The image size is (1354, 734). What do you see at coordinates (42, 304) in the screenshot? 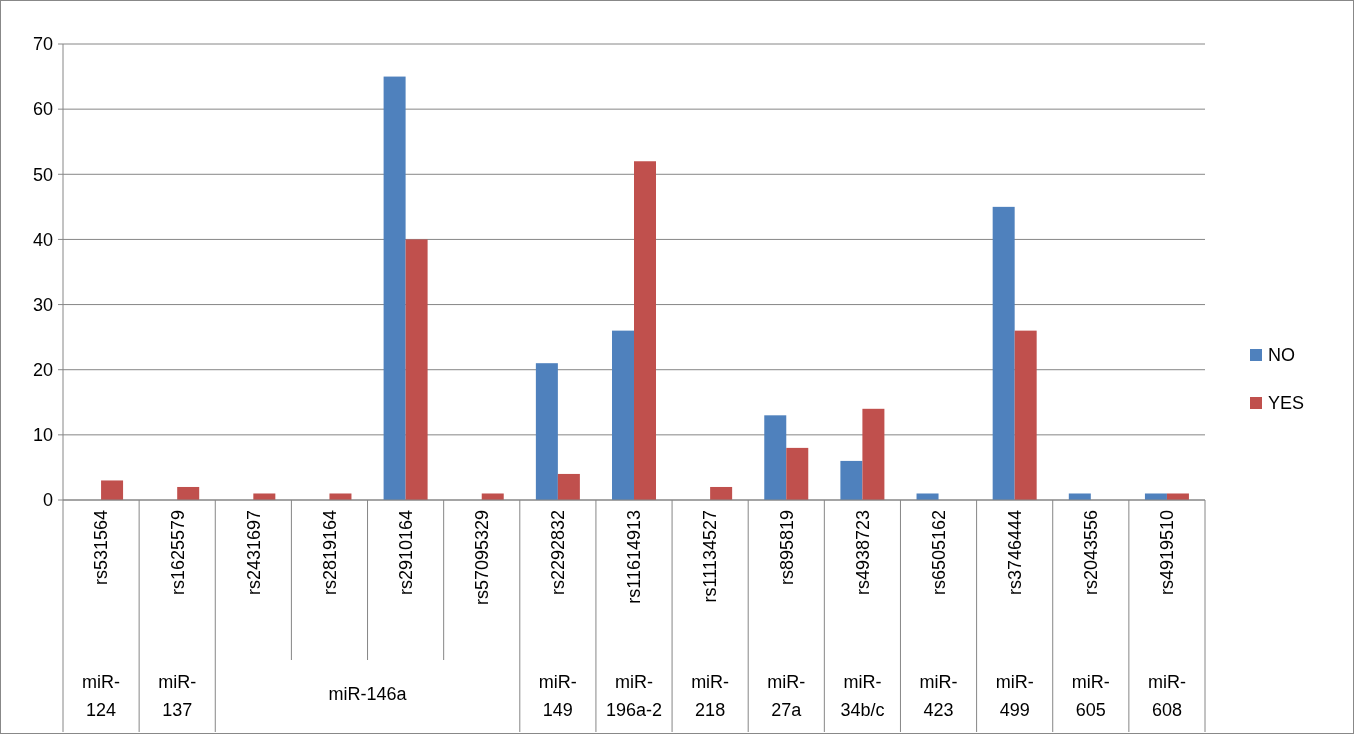
I see `y-tick-label: 30` at bounding box center [42, 304].